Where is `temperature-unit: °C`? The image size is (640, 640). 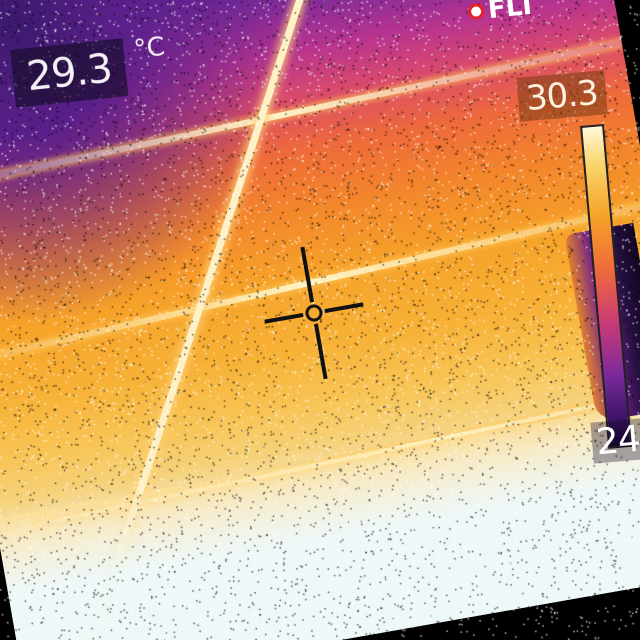 temperature-unit: °C is located at coordinates (149, 48).